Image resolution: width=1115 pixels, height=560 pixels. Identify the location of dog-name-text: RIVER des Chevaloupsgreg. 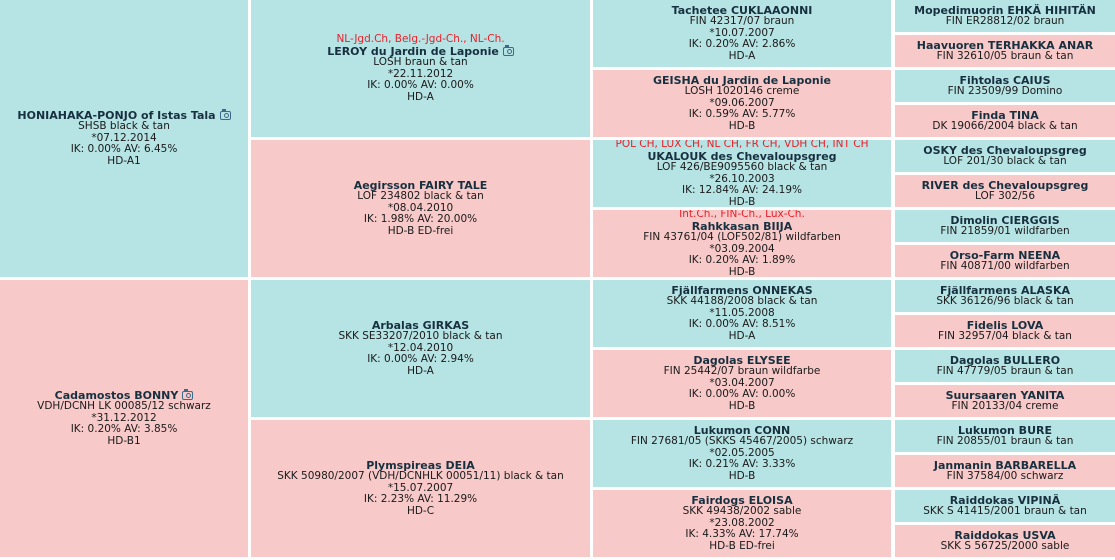
(1005, 185).